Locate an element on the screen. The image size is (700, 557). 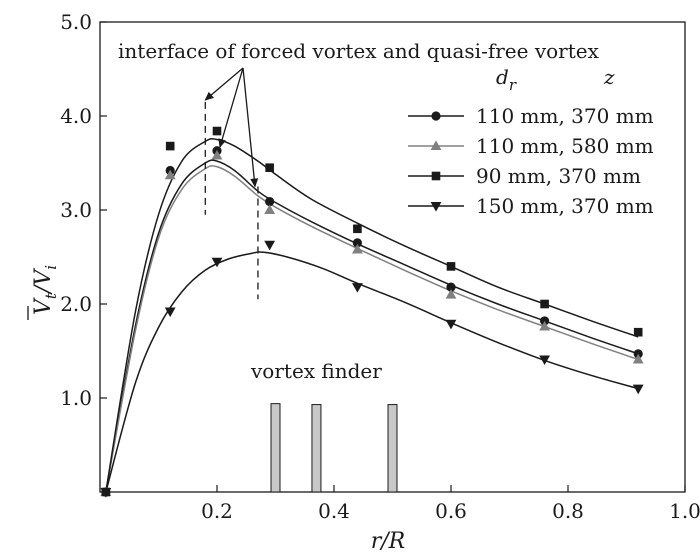
x-tick-label: 0.6 is located at coordinates (451, 511).